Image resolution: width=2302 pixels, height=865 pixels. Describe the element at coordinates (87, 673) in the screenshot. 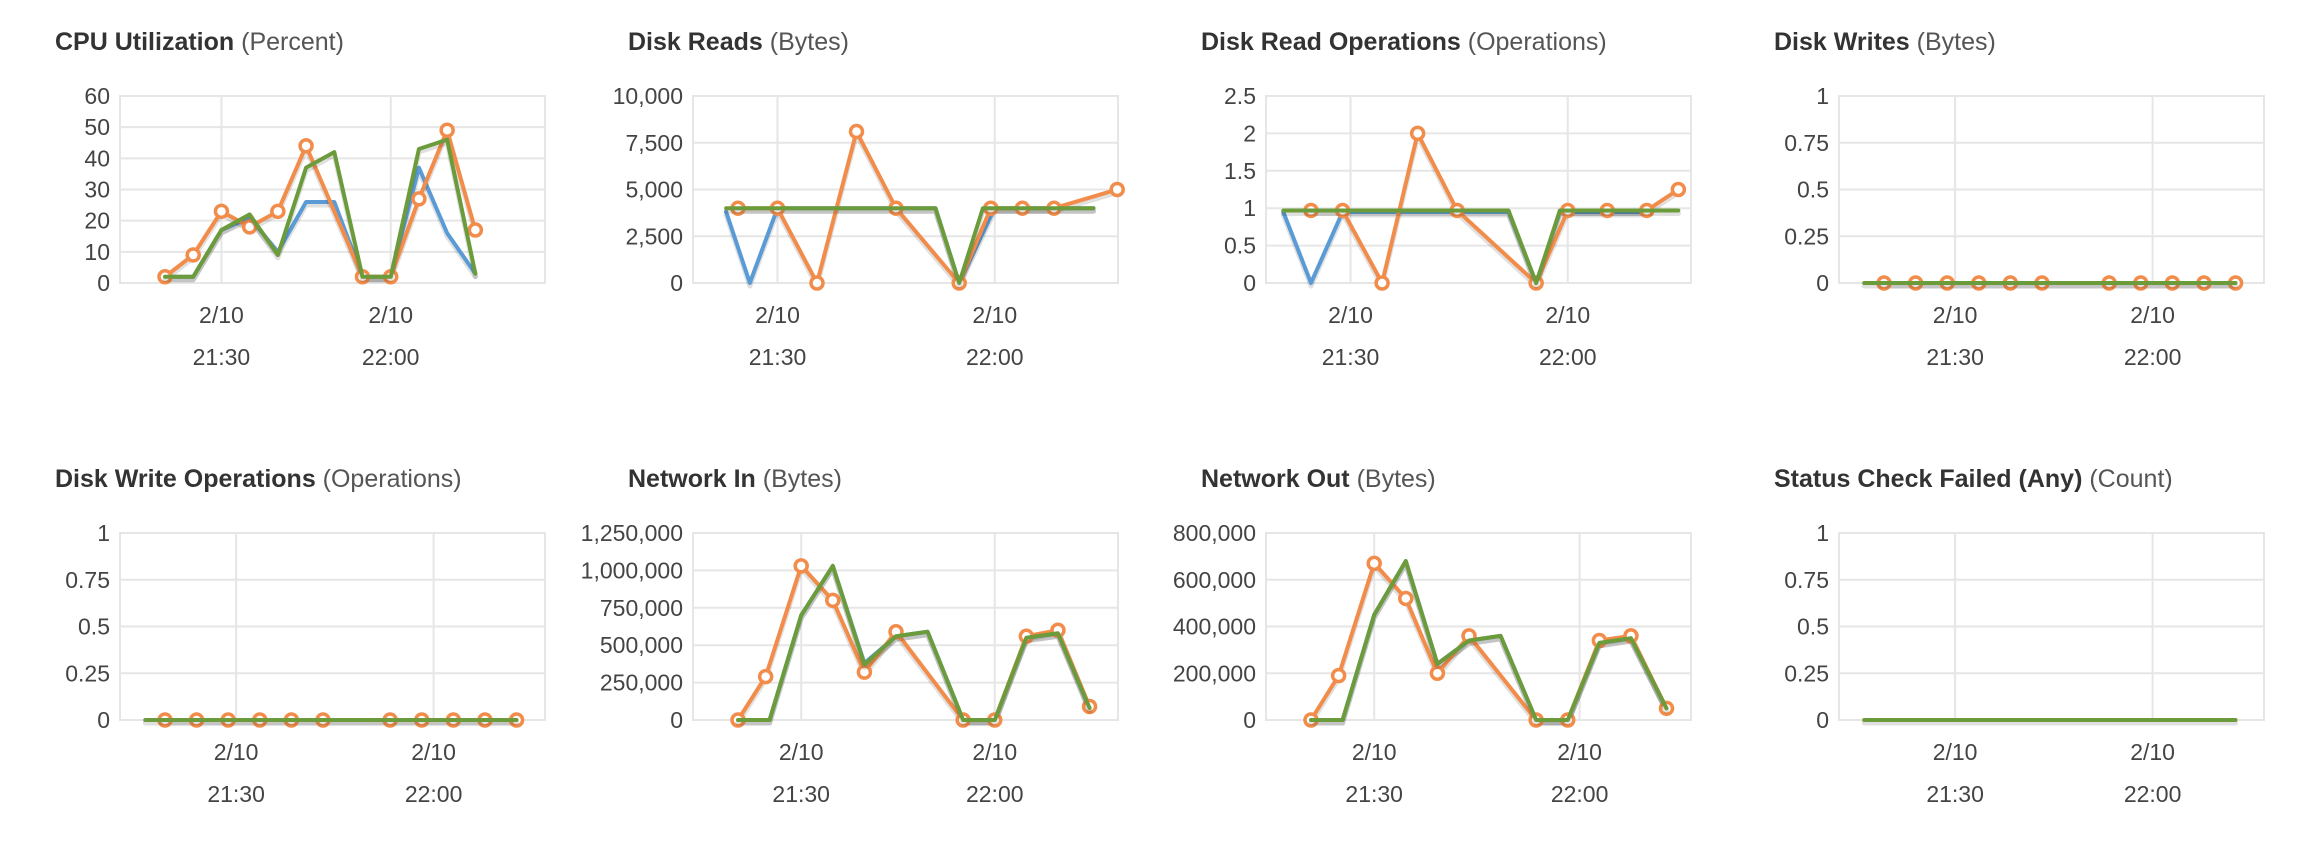

I see `y-tick-label: 0.25` at that location.